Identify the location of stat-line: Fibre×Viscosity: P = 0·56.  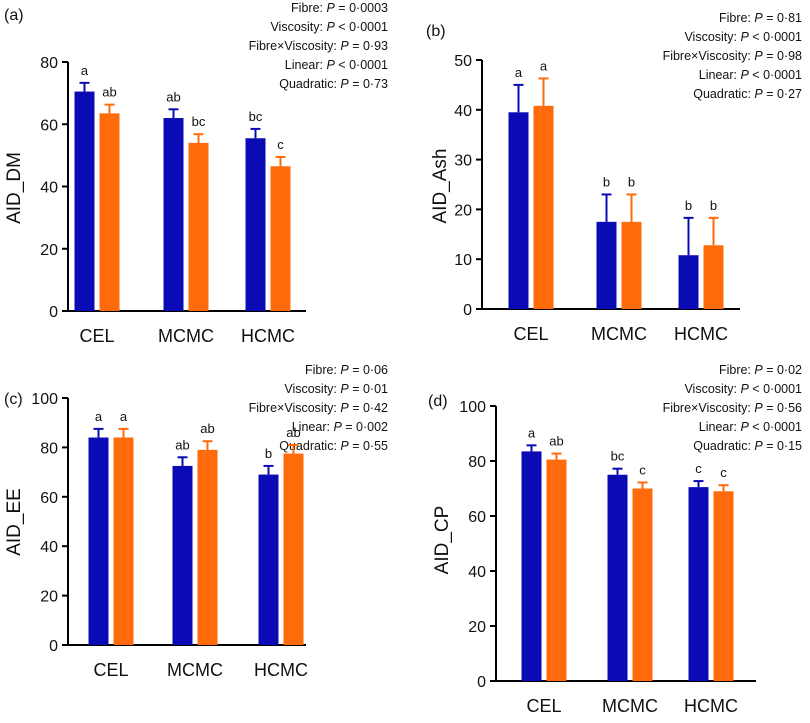
(732, 408).